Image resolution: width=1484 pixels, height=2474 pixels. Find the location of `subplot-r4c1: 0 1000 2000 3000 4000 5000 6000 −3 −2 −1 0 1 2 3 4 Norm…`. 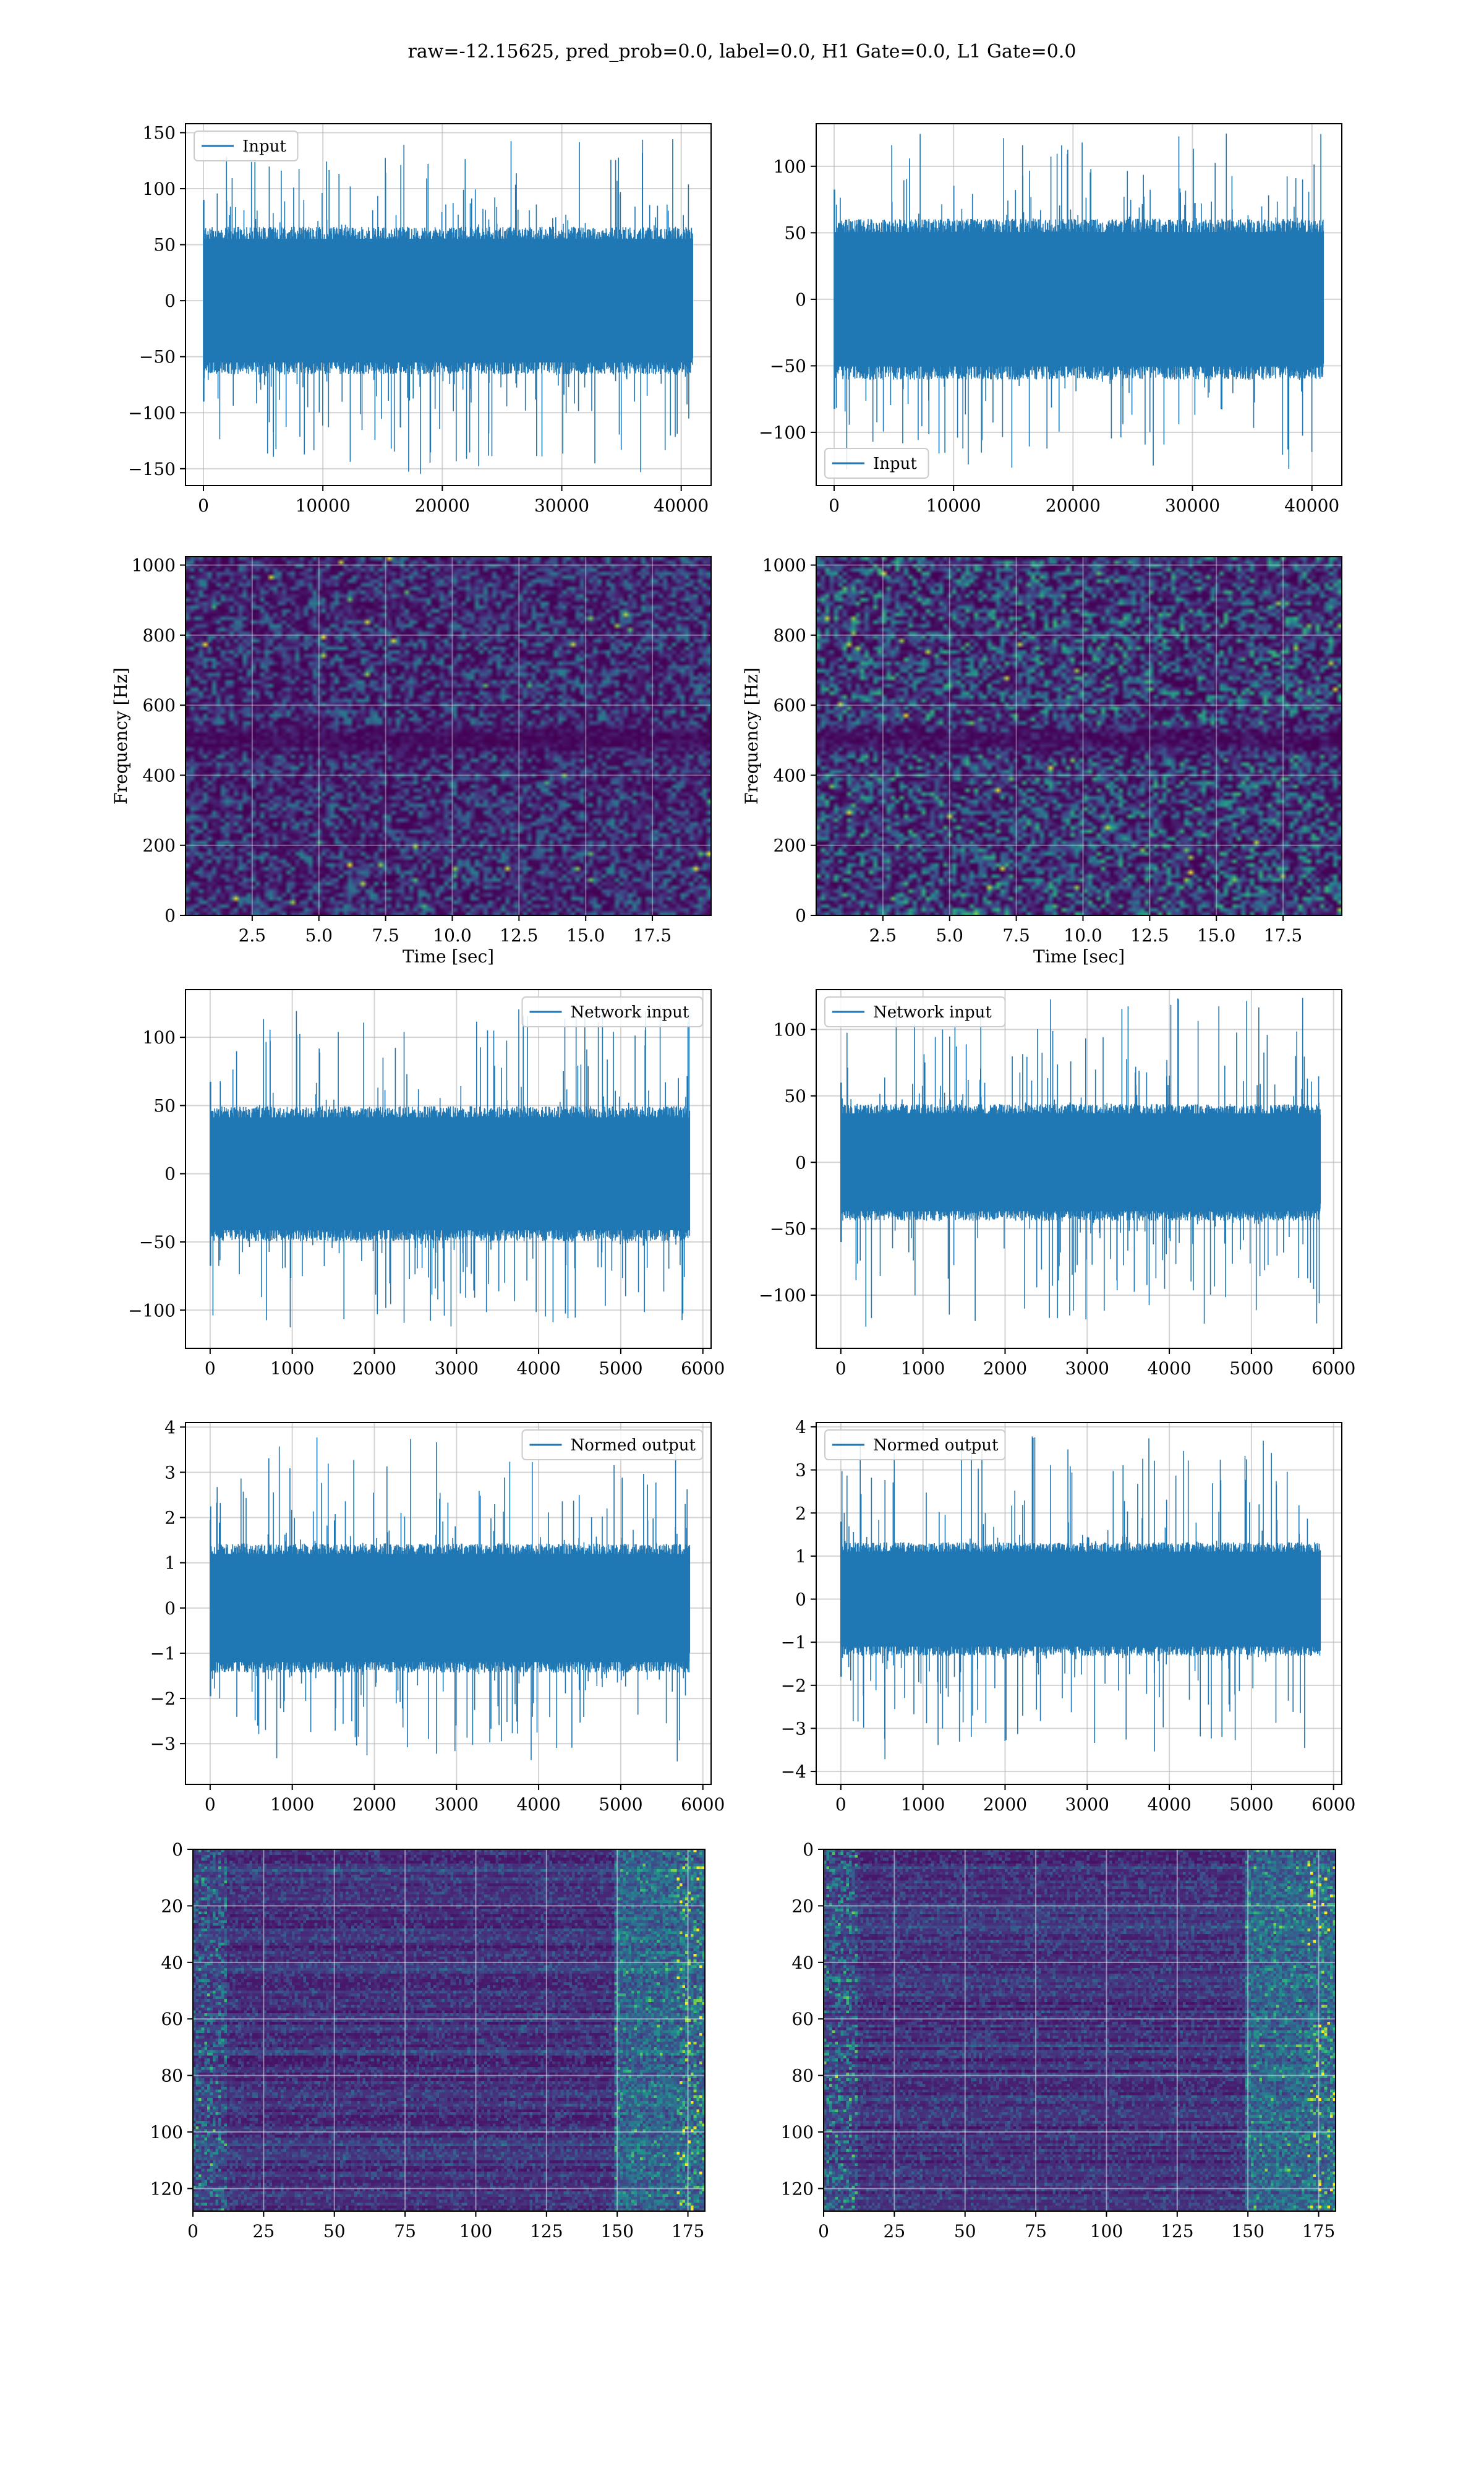

subplot-r4c1: 0 1000 2000 3000 4000 5000 6000 −3 −2 −1 0 1 2 3 4 Norm… is located at coordinates (437, 1616).